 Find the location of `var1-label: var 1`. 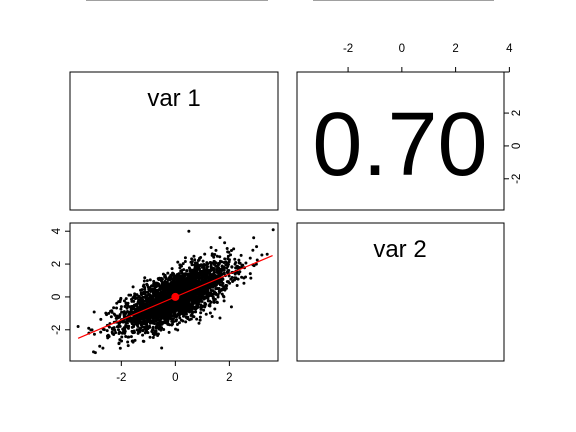

var1-label: var 1 is located at coordinates (173, 98).